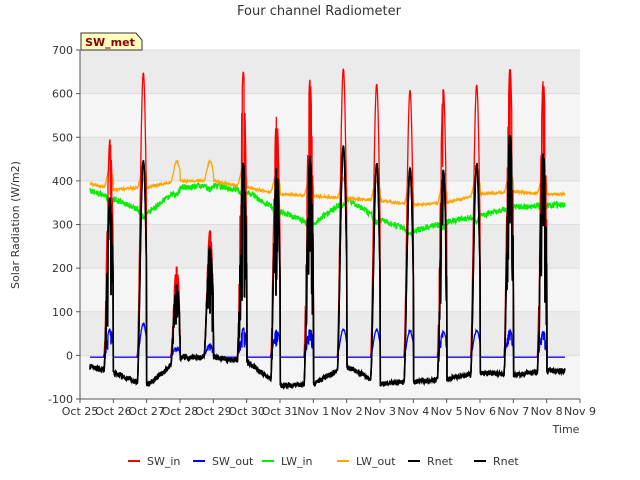  What do you see at coordinates (513, 411) in the screenshot?
I see `x-tick-label: Nov 7` at bounding box center [513, 411].